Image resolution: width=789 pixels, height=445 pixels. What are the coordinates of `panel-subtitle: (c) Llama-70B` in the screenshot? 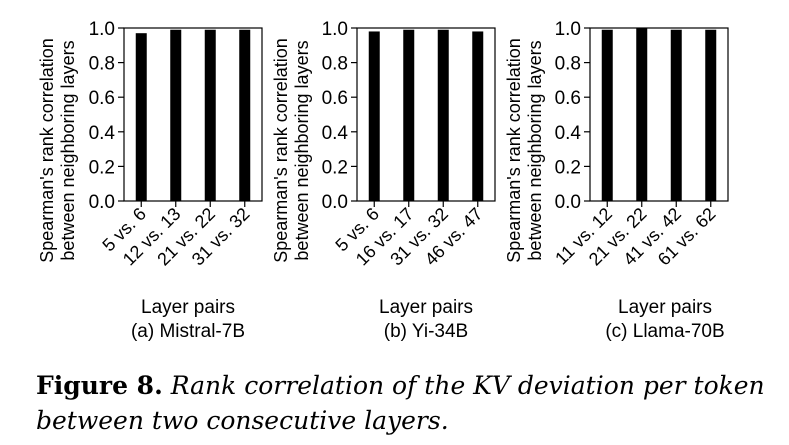 It's located at (664, 331).